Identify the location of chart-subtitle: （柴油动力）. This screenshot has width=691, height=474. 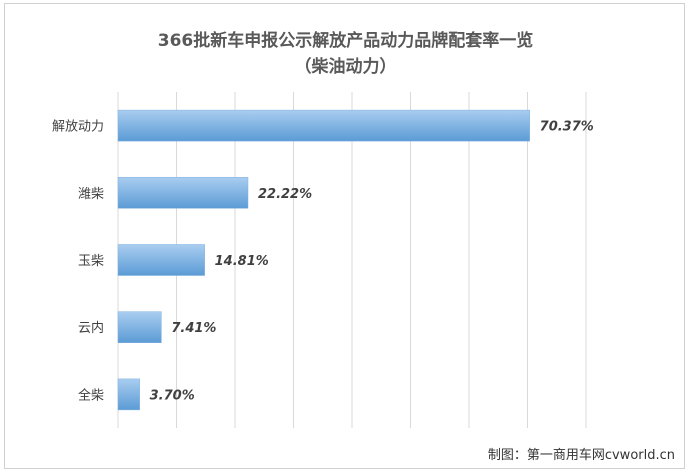
(345, 67).